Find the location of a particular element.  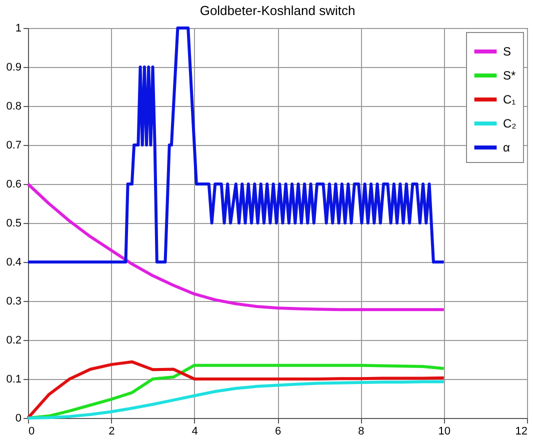

line-series is located at coordinates (236, 400).